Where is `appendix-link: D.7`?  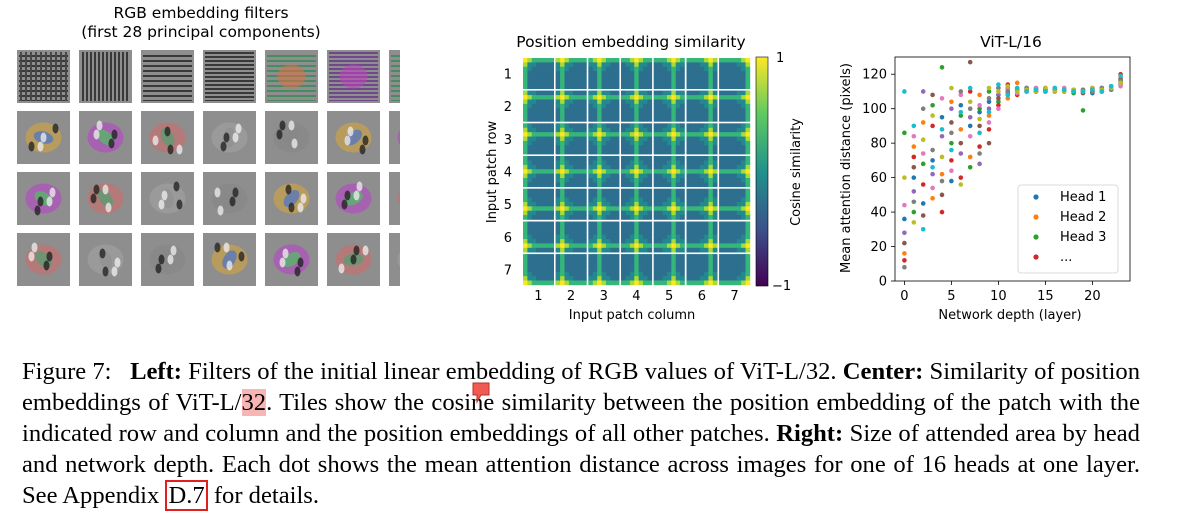
appendix-link: D.7 is located at coordinates (186, 495).